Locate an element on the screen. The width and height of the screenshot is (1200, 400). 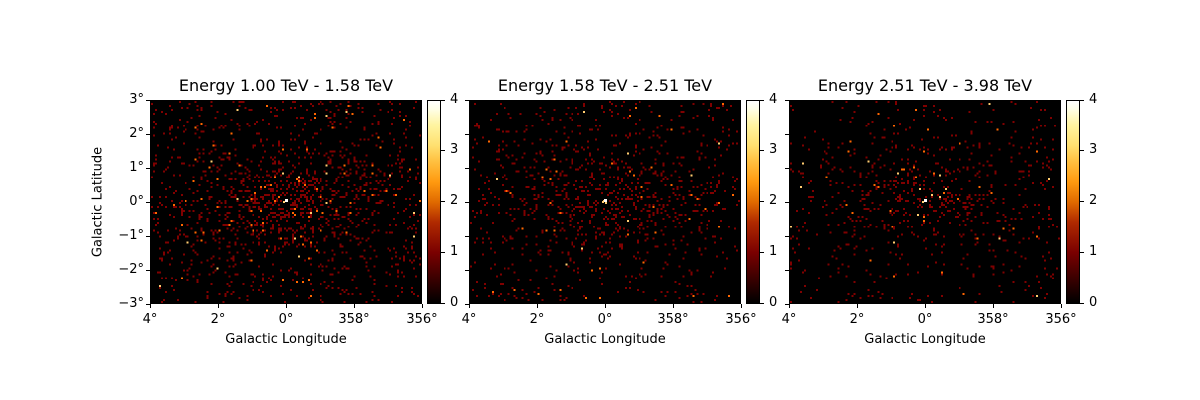
y-tick-label: −3° is located at coordinates (131, 303).